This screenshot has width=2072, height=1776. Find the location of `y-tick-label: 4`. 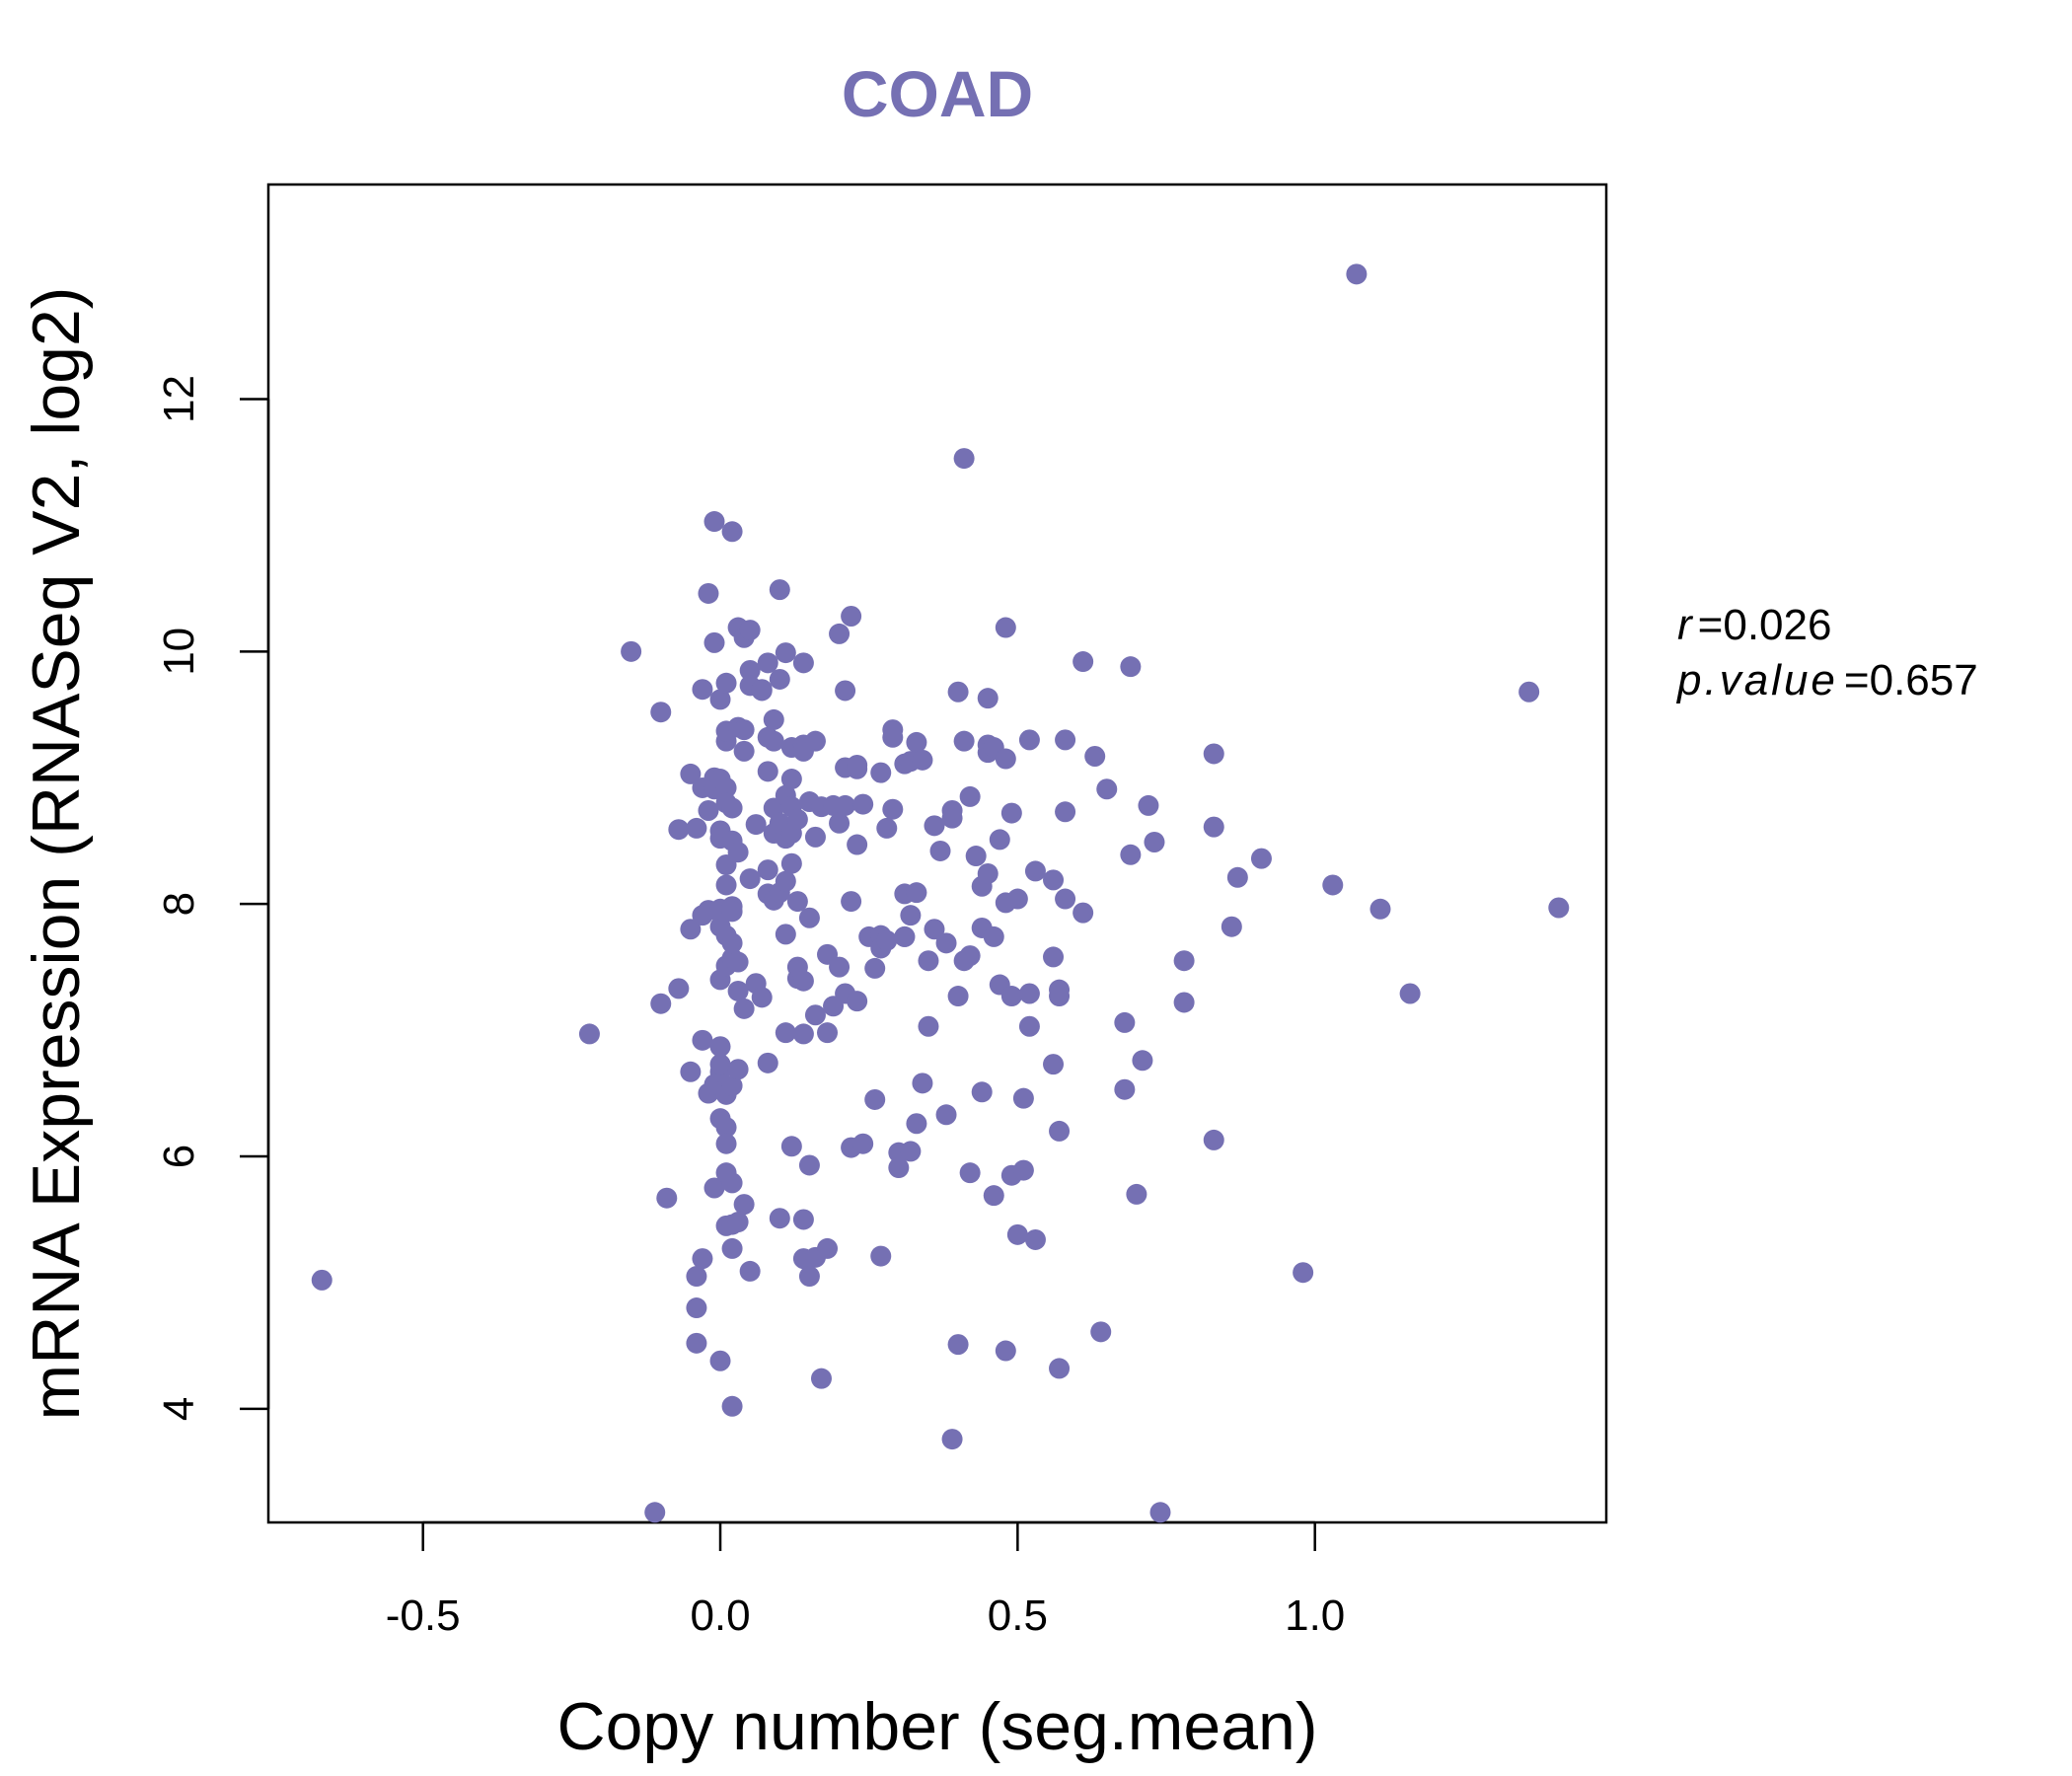

y-tick-label: 4 is located at coordinates (179, 1409).